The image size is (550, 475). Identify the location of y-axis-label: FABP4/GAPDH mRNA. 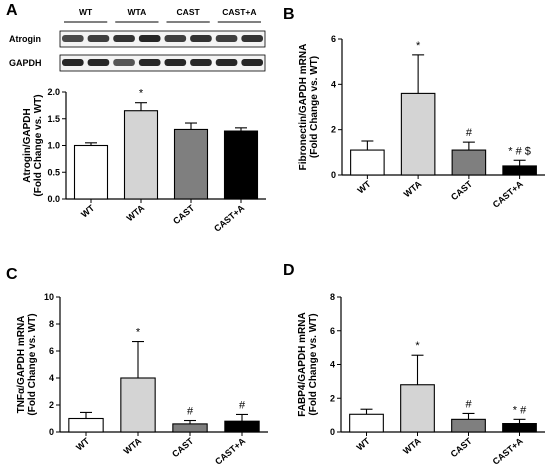
(302, 364).